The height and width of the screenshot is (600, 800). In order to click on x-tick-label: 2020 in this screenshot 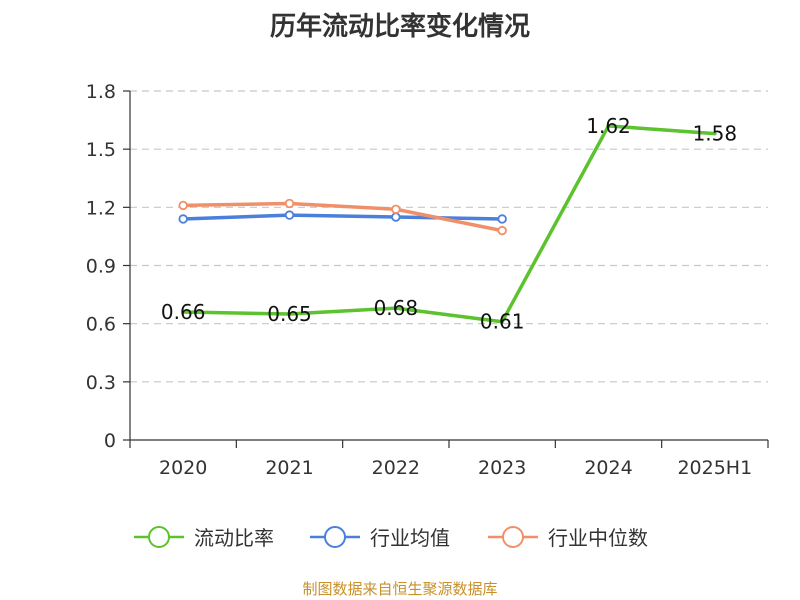, I will do `click(183, 468)`.